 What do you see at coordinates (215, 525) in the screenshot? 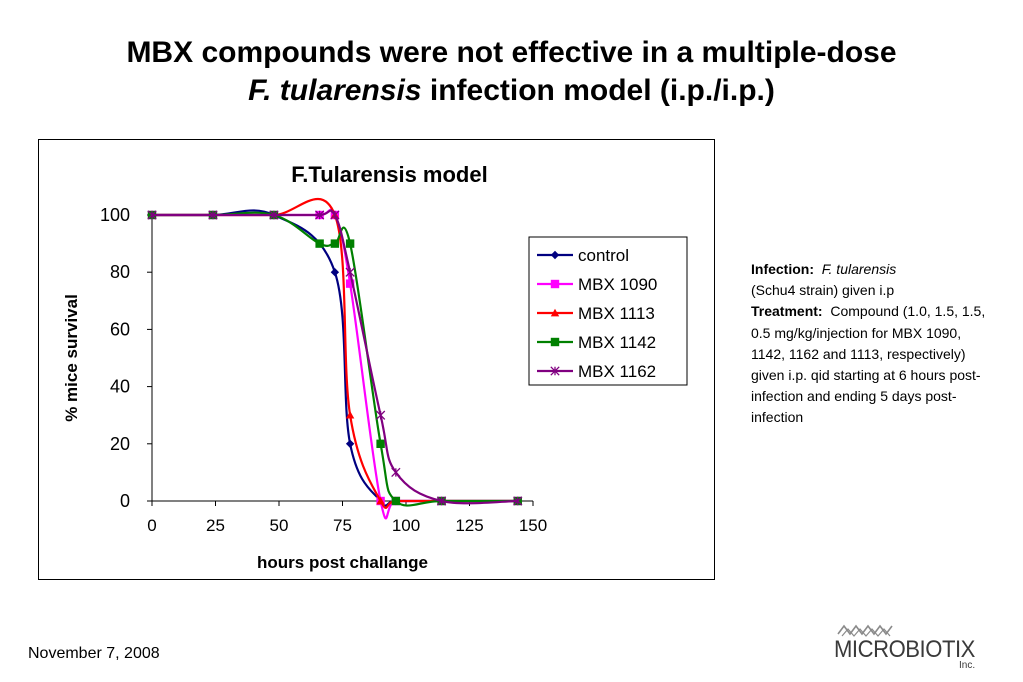
I see `x-tick-label: 25` at bounding box center [215, 525].